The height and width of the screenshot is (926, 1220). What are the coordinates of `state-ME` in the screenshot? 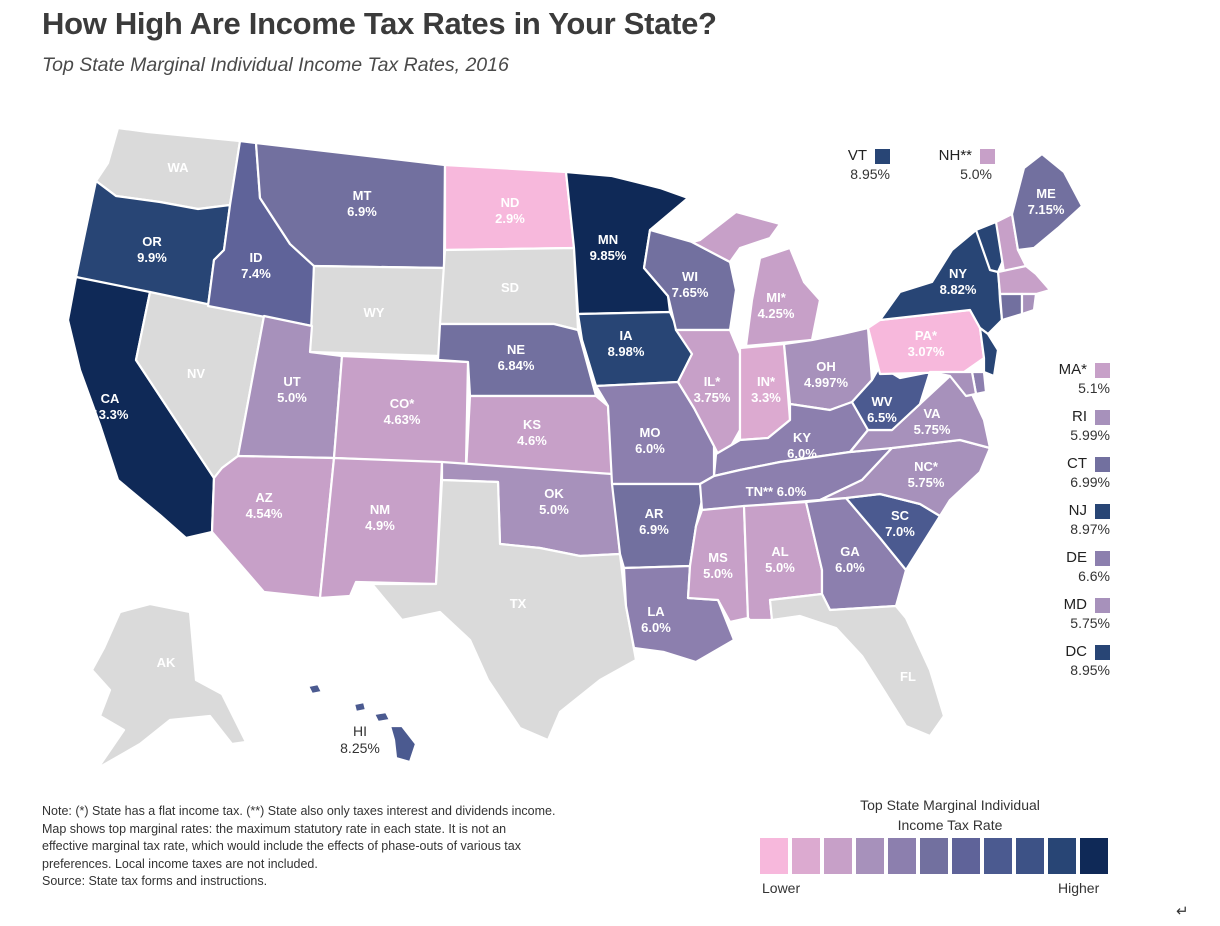 It's located at (1047, 202).